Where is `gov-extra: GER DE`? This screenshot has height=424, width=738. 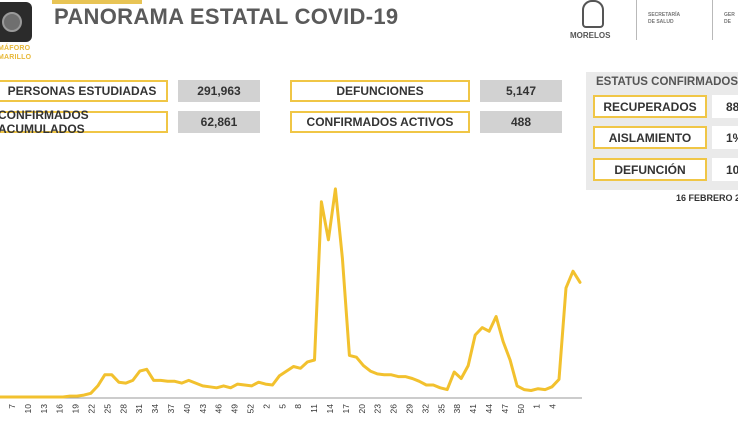 gov-extra: GER DE is located at coordinates (729, 19).